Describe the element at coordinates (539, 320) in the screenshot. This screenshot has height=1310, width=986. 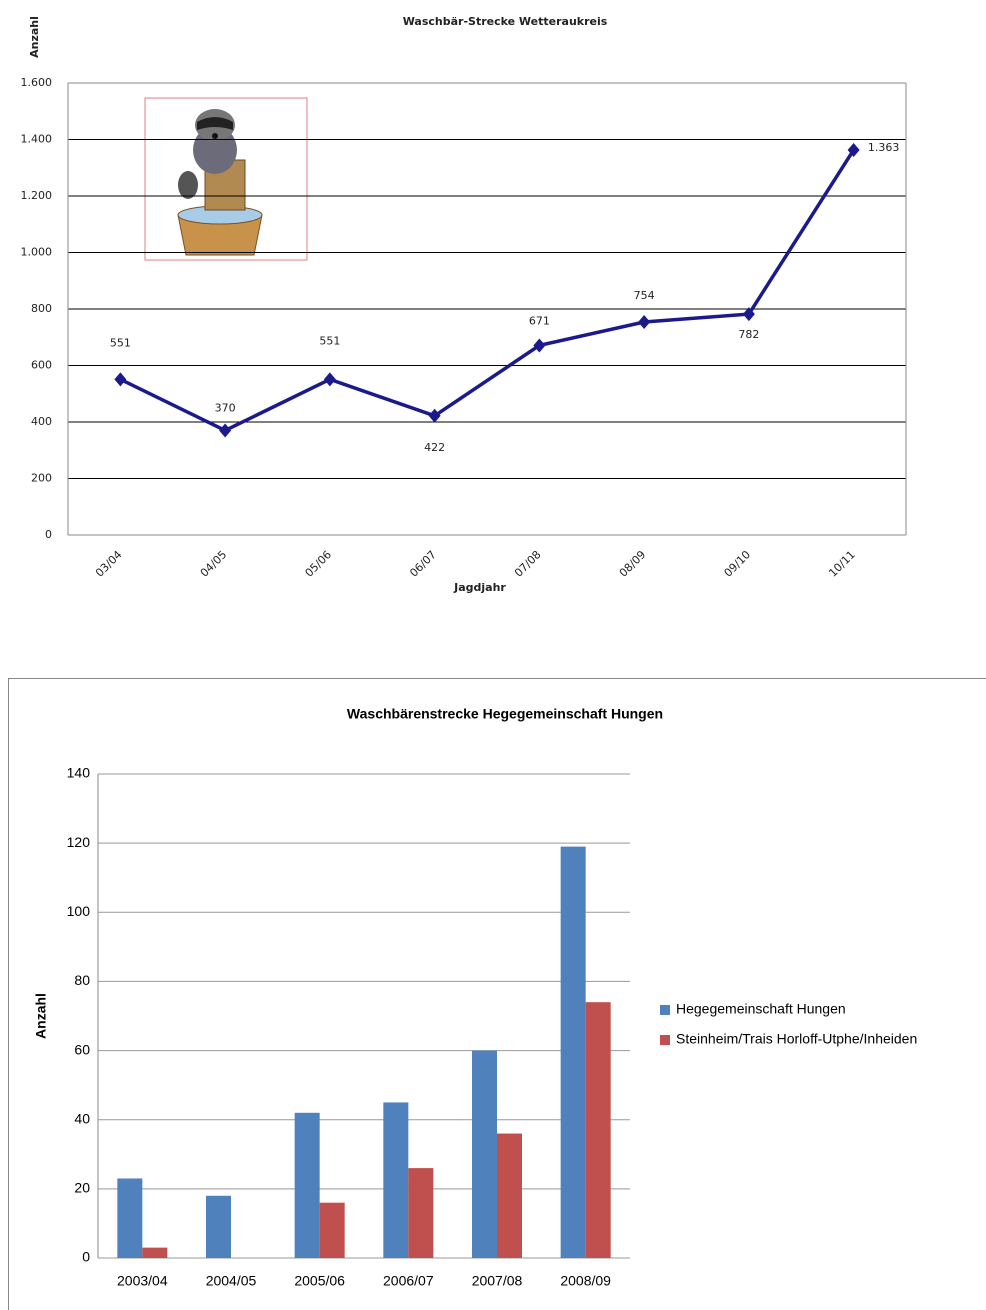
I see `data-label: 671` at that location.